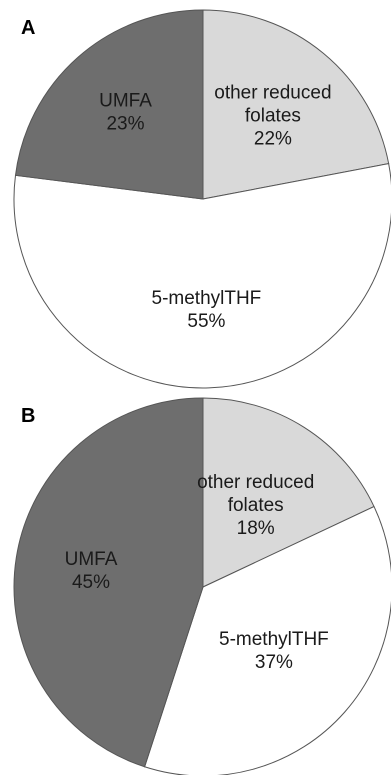 The width and height of the screenshot is (391, 775). What do you see at coordinates (91, 582) in the screenshot?
I see `slice-percent-umfa: 45%` at bounding box center [91, 582].